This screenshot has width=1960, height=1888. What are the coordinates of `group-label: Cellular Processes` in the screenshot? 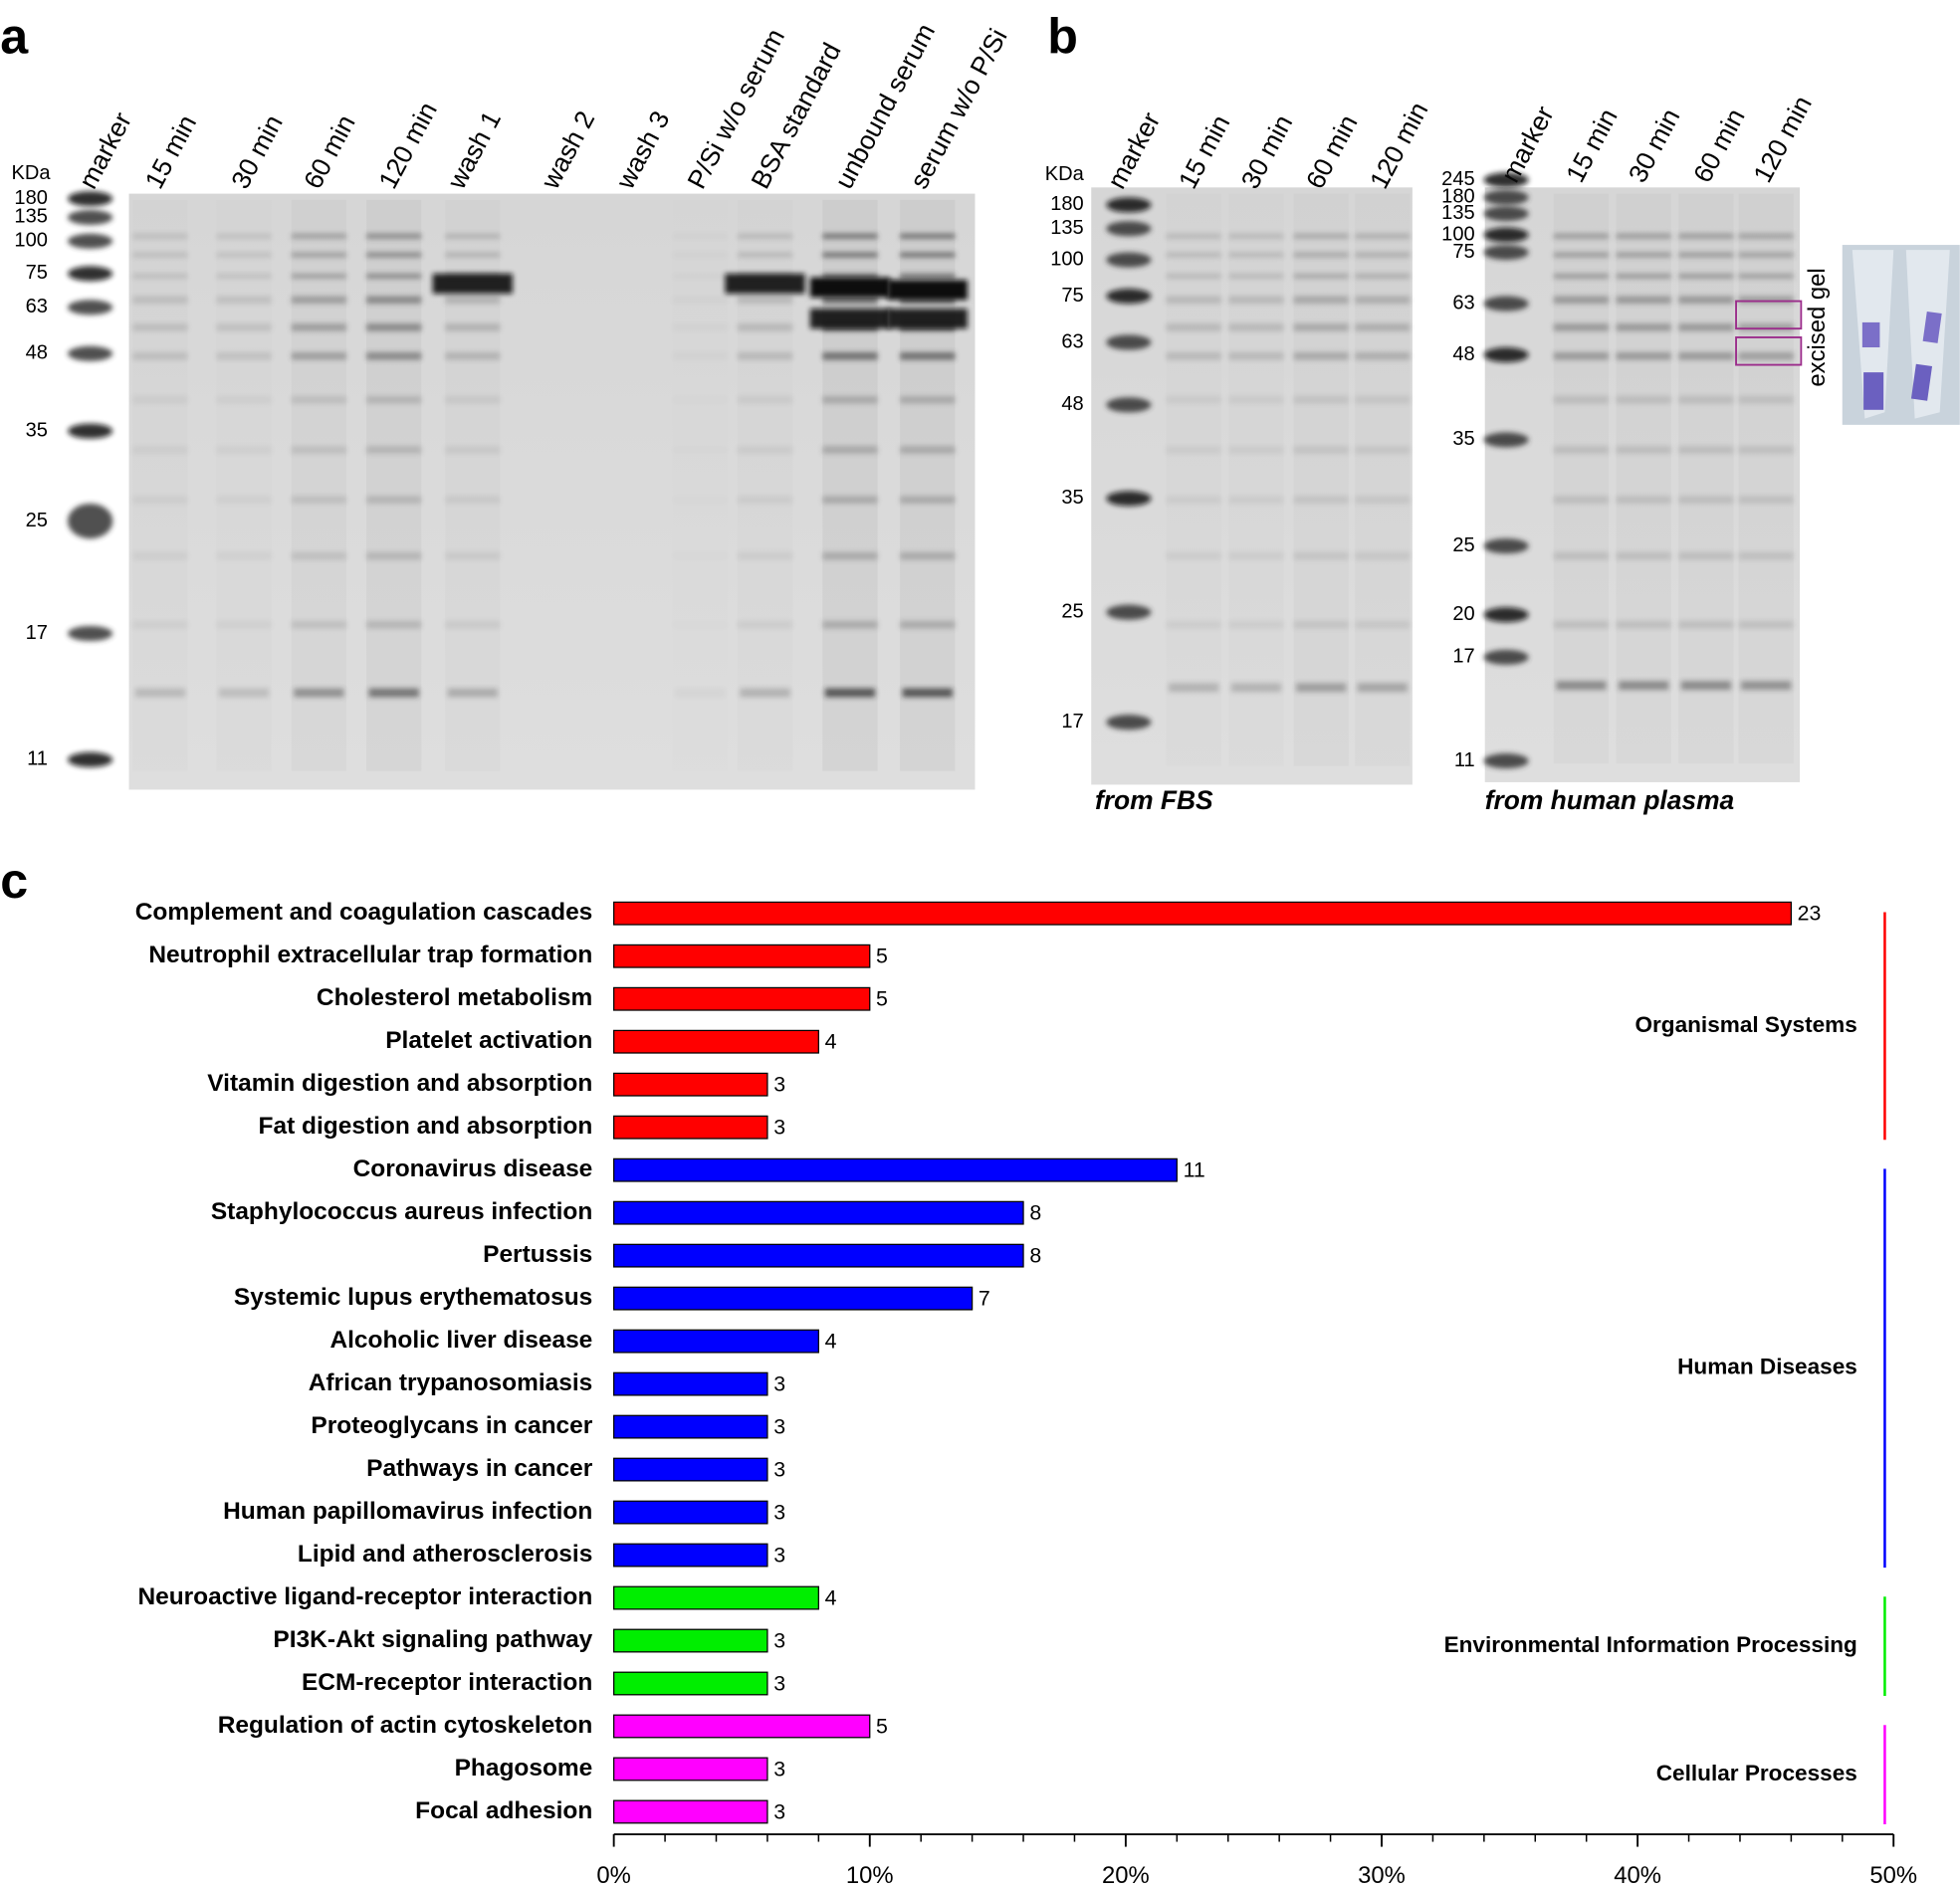 It's located at (1757, 1773).